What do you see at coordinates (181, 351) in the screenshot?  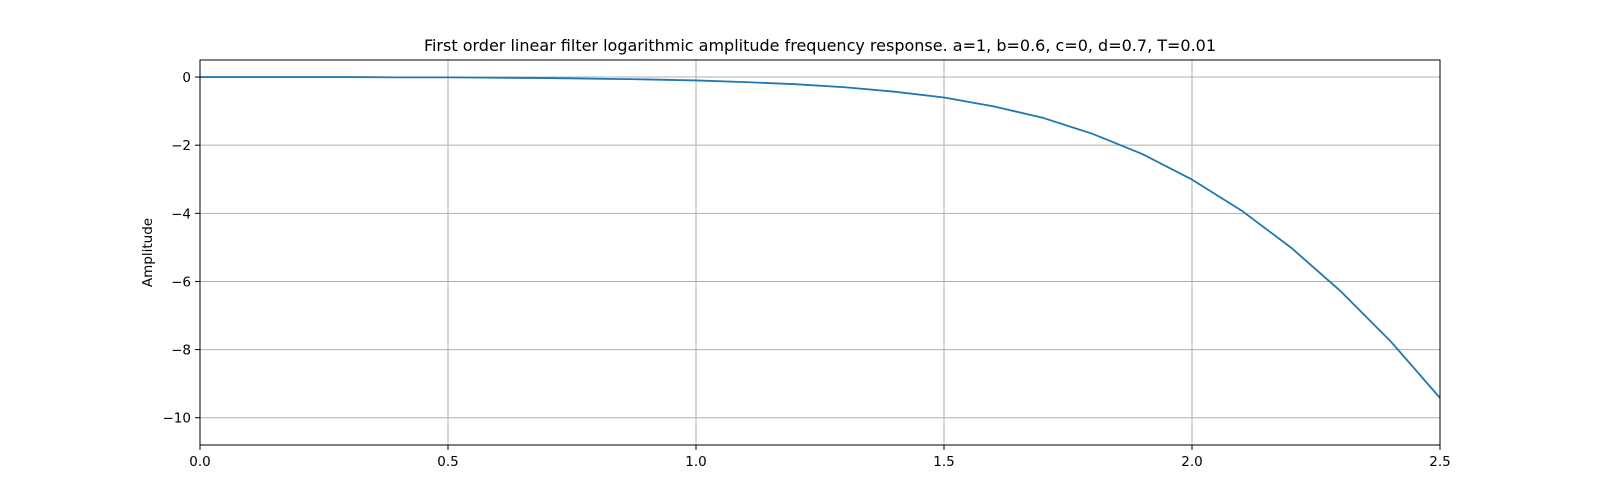 I see `y-tick-label: −8` at bounding box center [181, 351].